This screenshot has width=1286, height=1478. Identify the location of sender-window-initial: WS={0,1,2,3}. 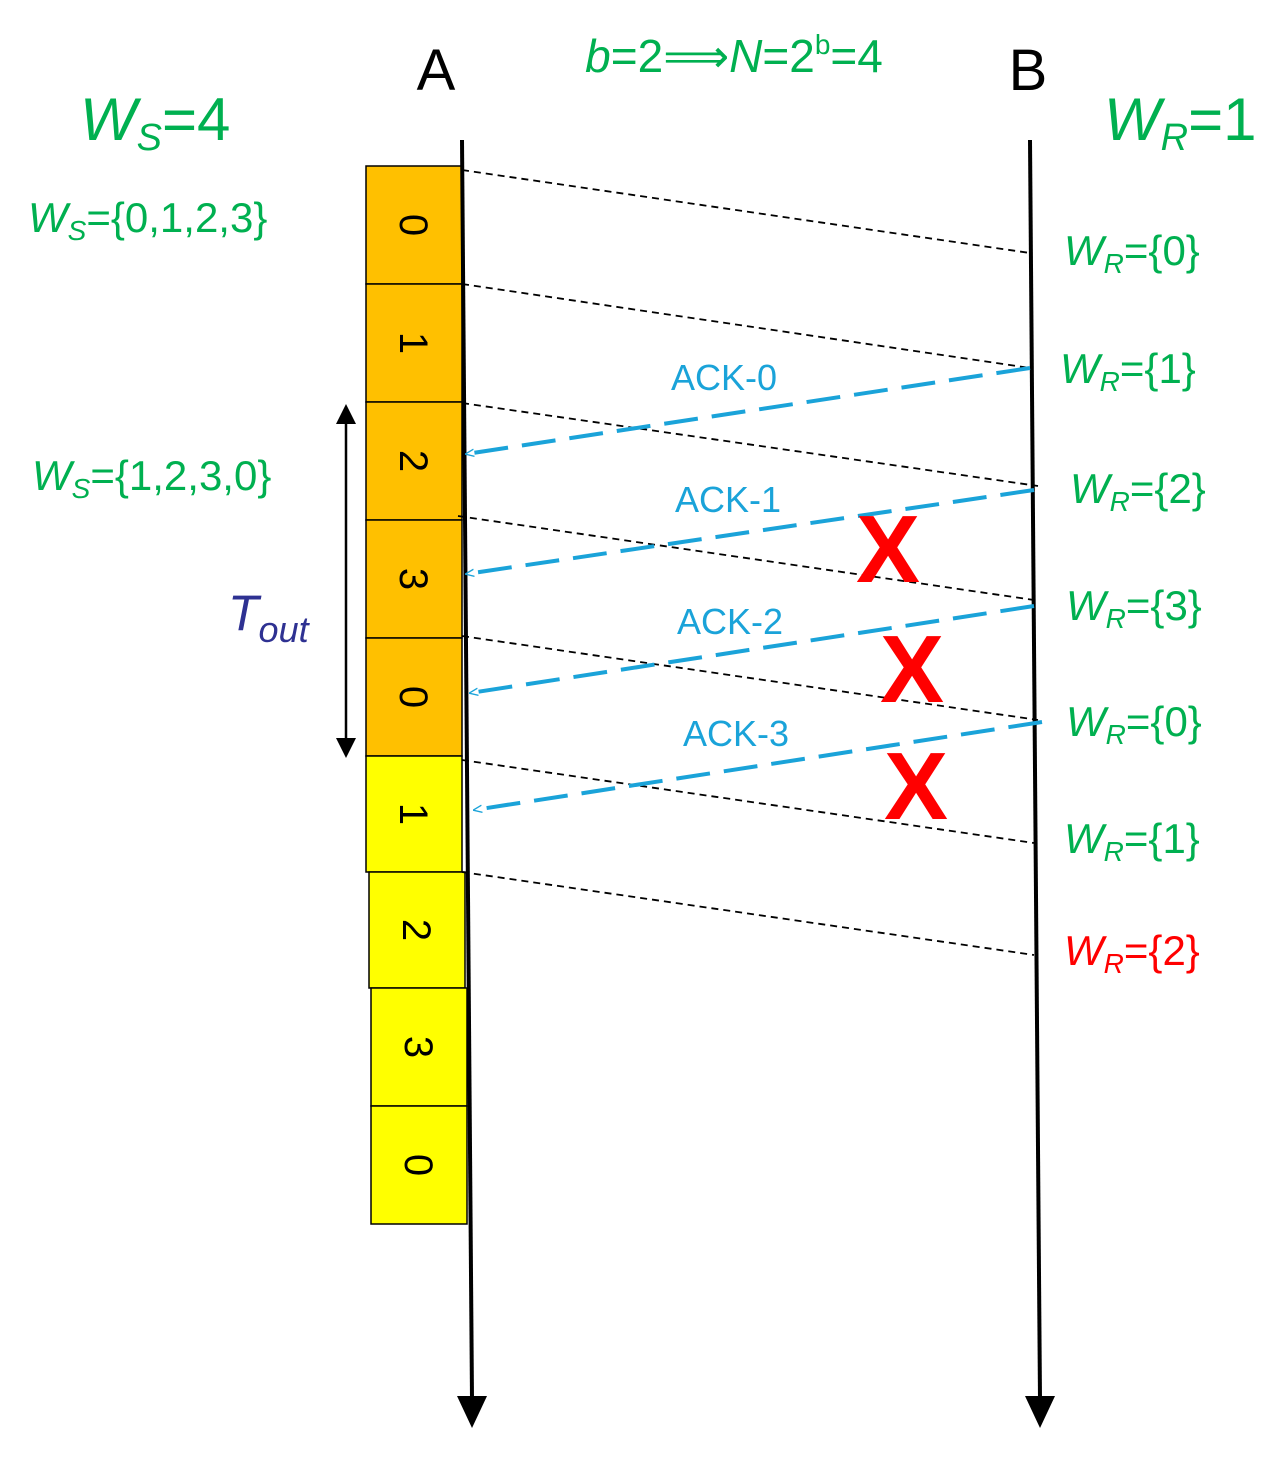
(147, 220).